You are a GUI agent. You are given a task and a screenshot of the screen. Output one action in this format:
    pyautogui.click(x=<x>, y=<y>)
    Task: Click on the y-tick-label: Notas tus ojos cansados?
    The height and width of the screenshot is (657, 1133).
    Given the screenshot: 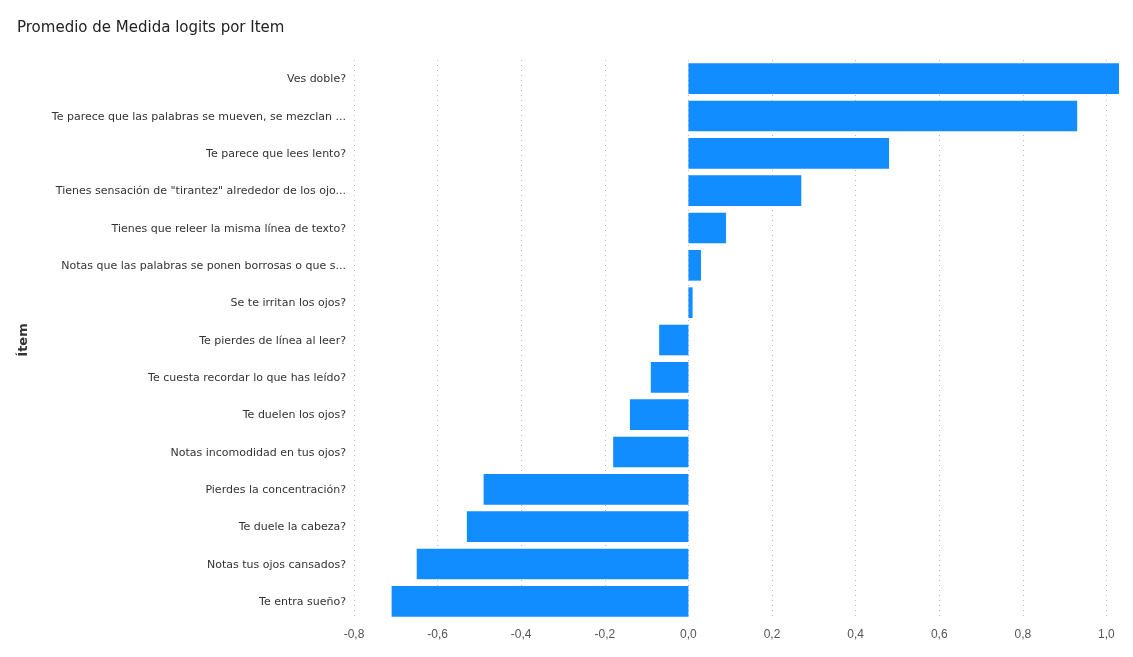 What is the action you would take?
    pyautogui.click(x=276, y=564)
    